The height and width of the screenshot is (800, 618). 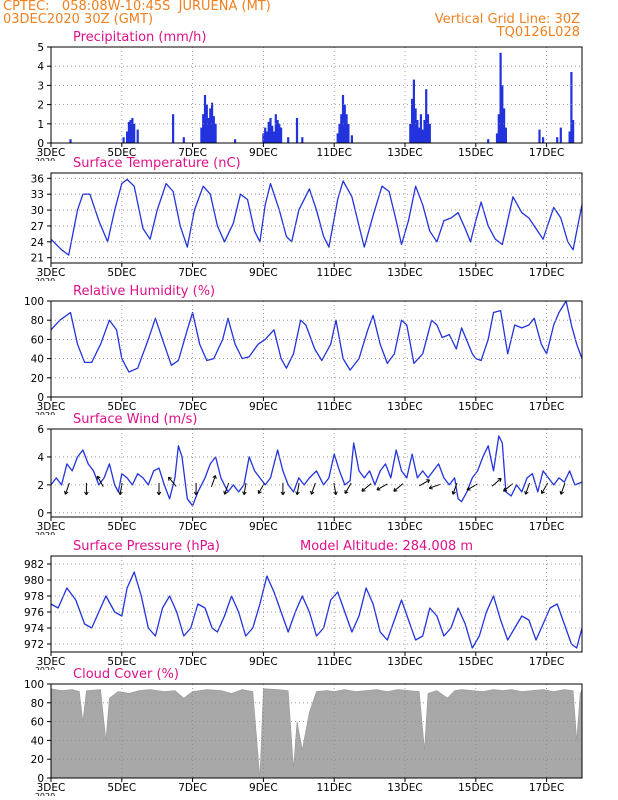 What do you see at coordinates (34, 629) in the screenshot?
I see `y-tick-label: 974` at bounding box center [34, 629].